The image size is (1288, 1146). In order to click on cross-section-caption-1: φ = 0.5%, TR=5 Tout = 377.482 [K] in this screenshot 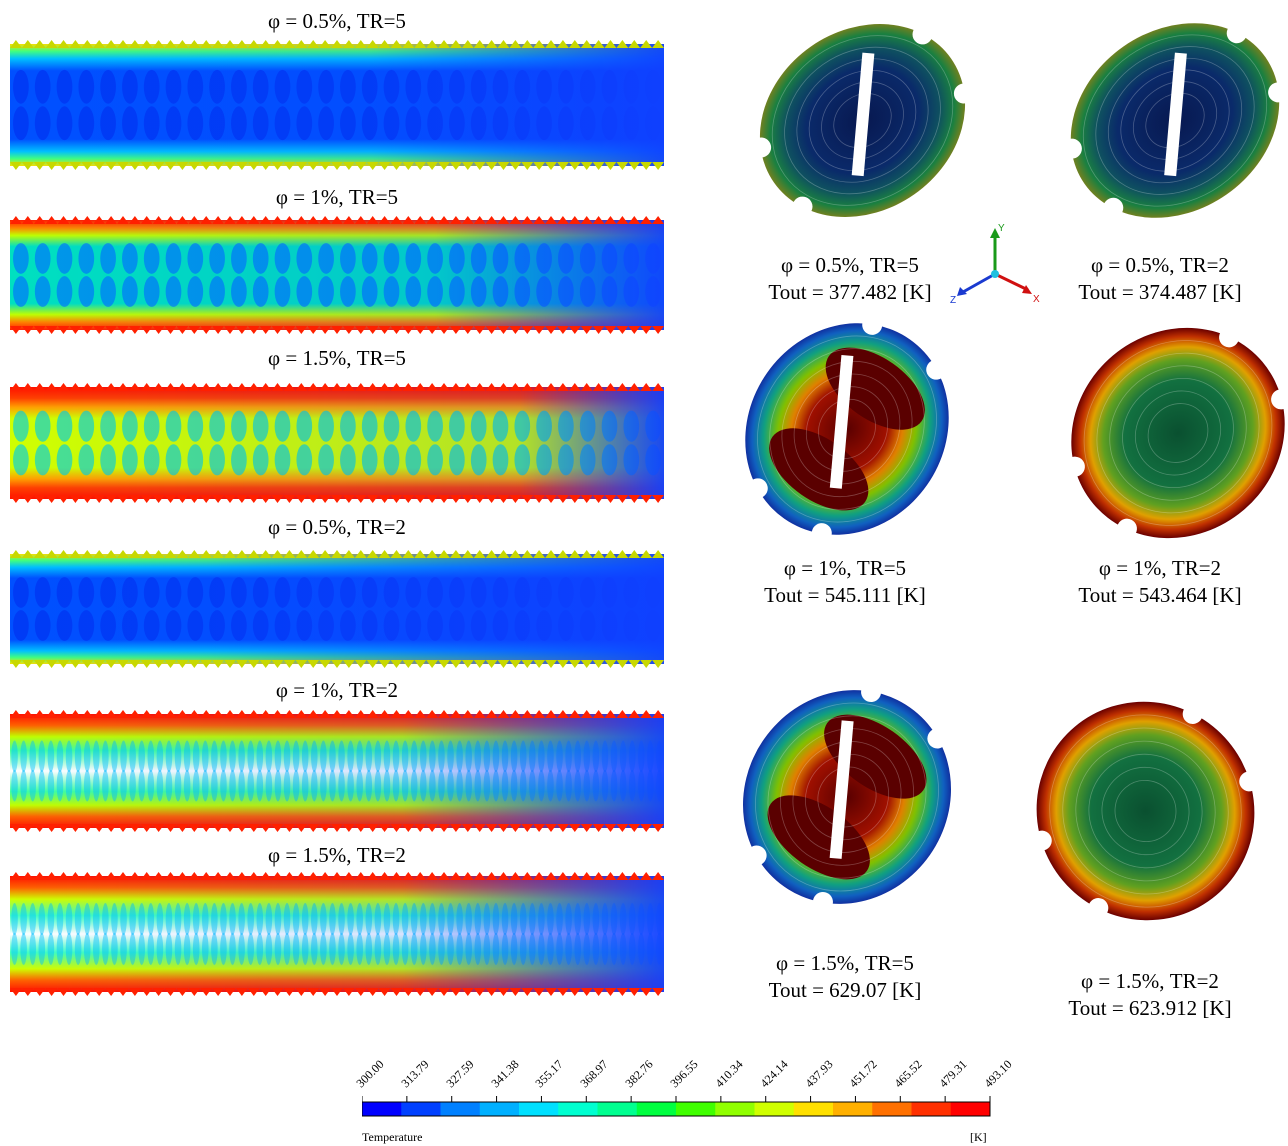, I will do `click(850, 279)`.